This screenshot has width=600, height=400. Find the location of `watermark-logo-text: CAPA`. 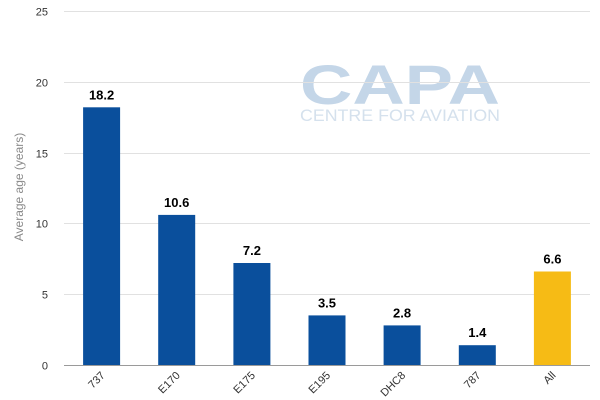

watermark-logo-text: CAPA is located at coordinates (400, 84).